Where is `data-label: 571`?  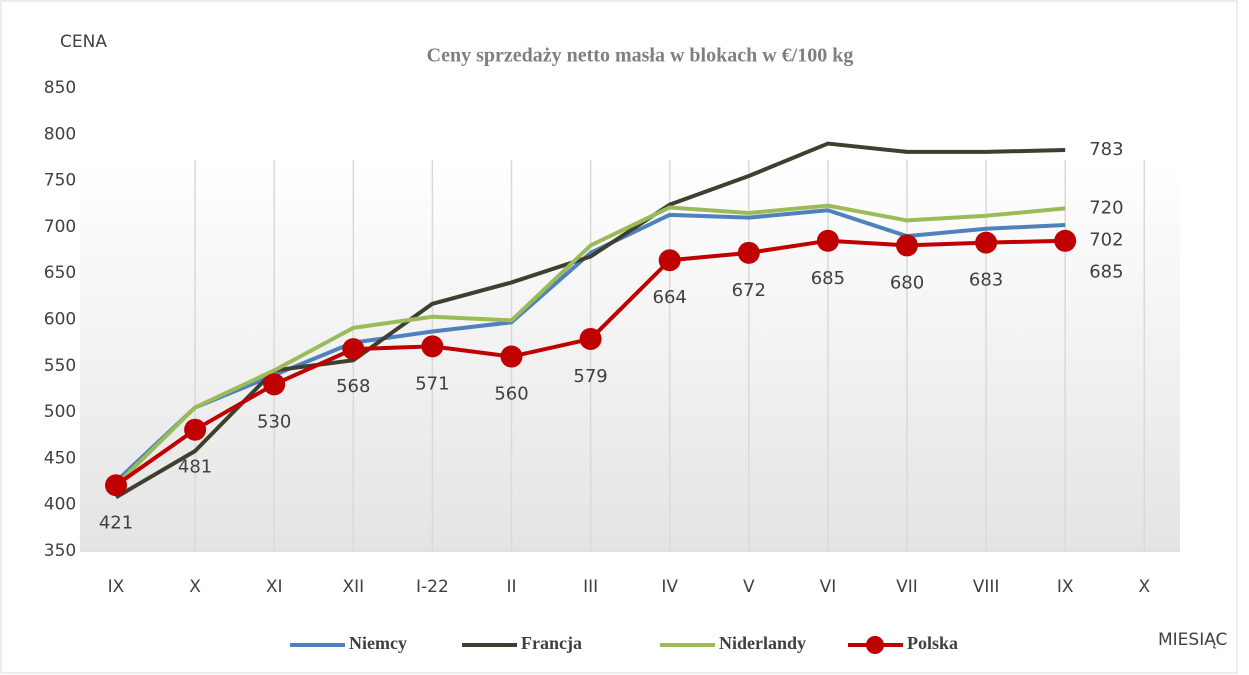
data-label: 571 is located at coordinates (432, 383).